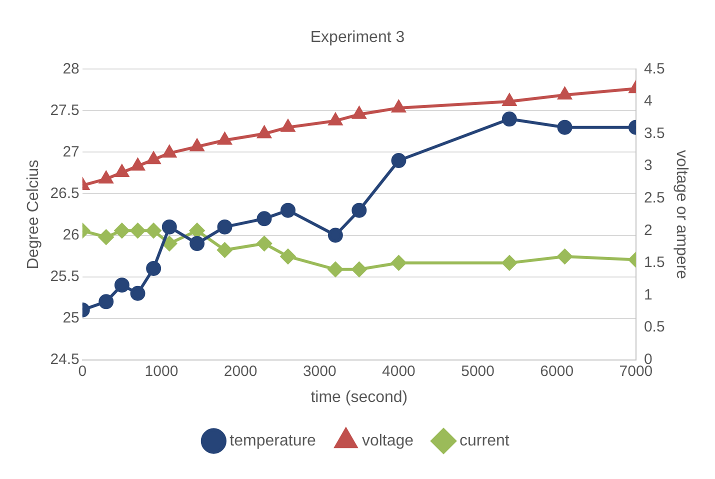 The height and width of the screenshot is (479, 715). What do you see at coordinates (319, 371) in the screenshot?
I see `x-tick-label: 3000` at bounding box center [319, 371].